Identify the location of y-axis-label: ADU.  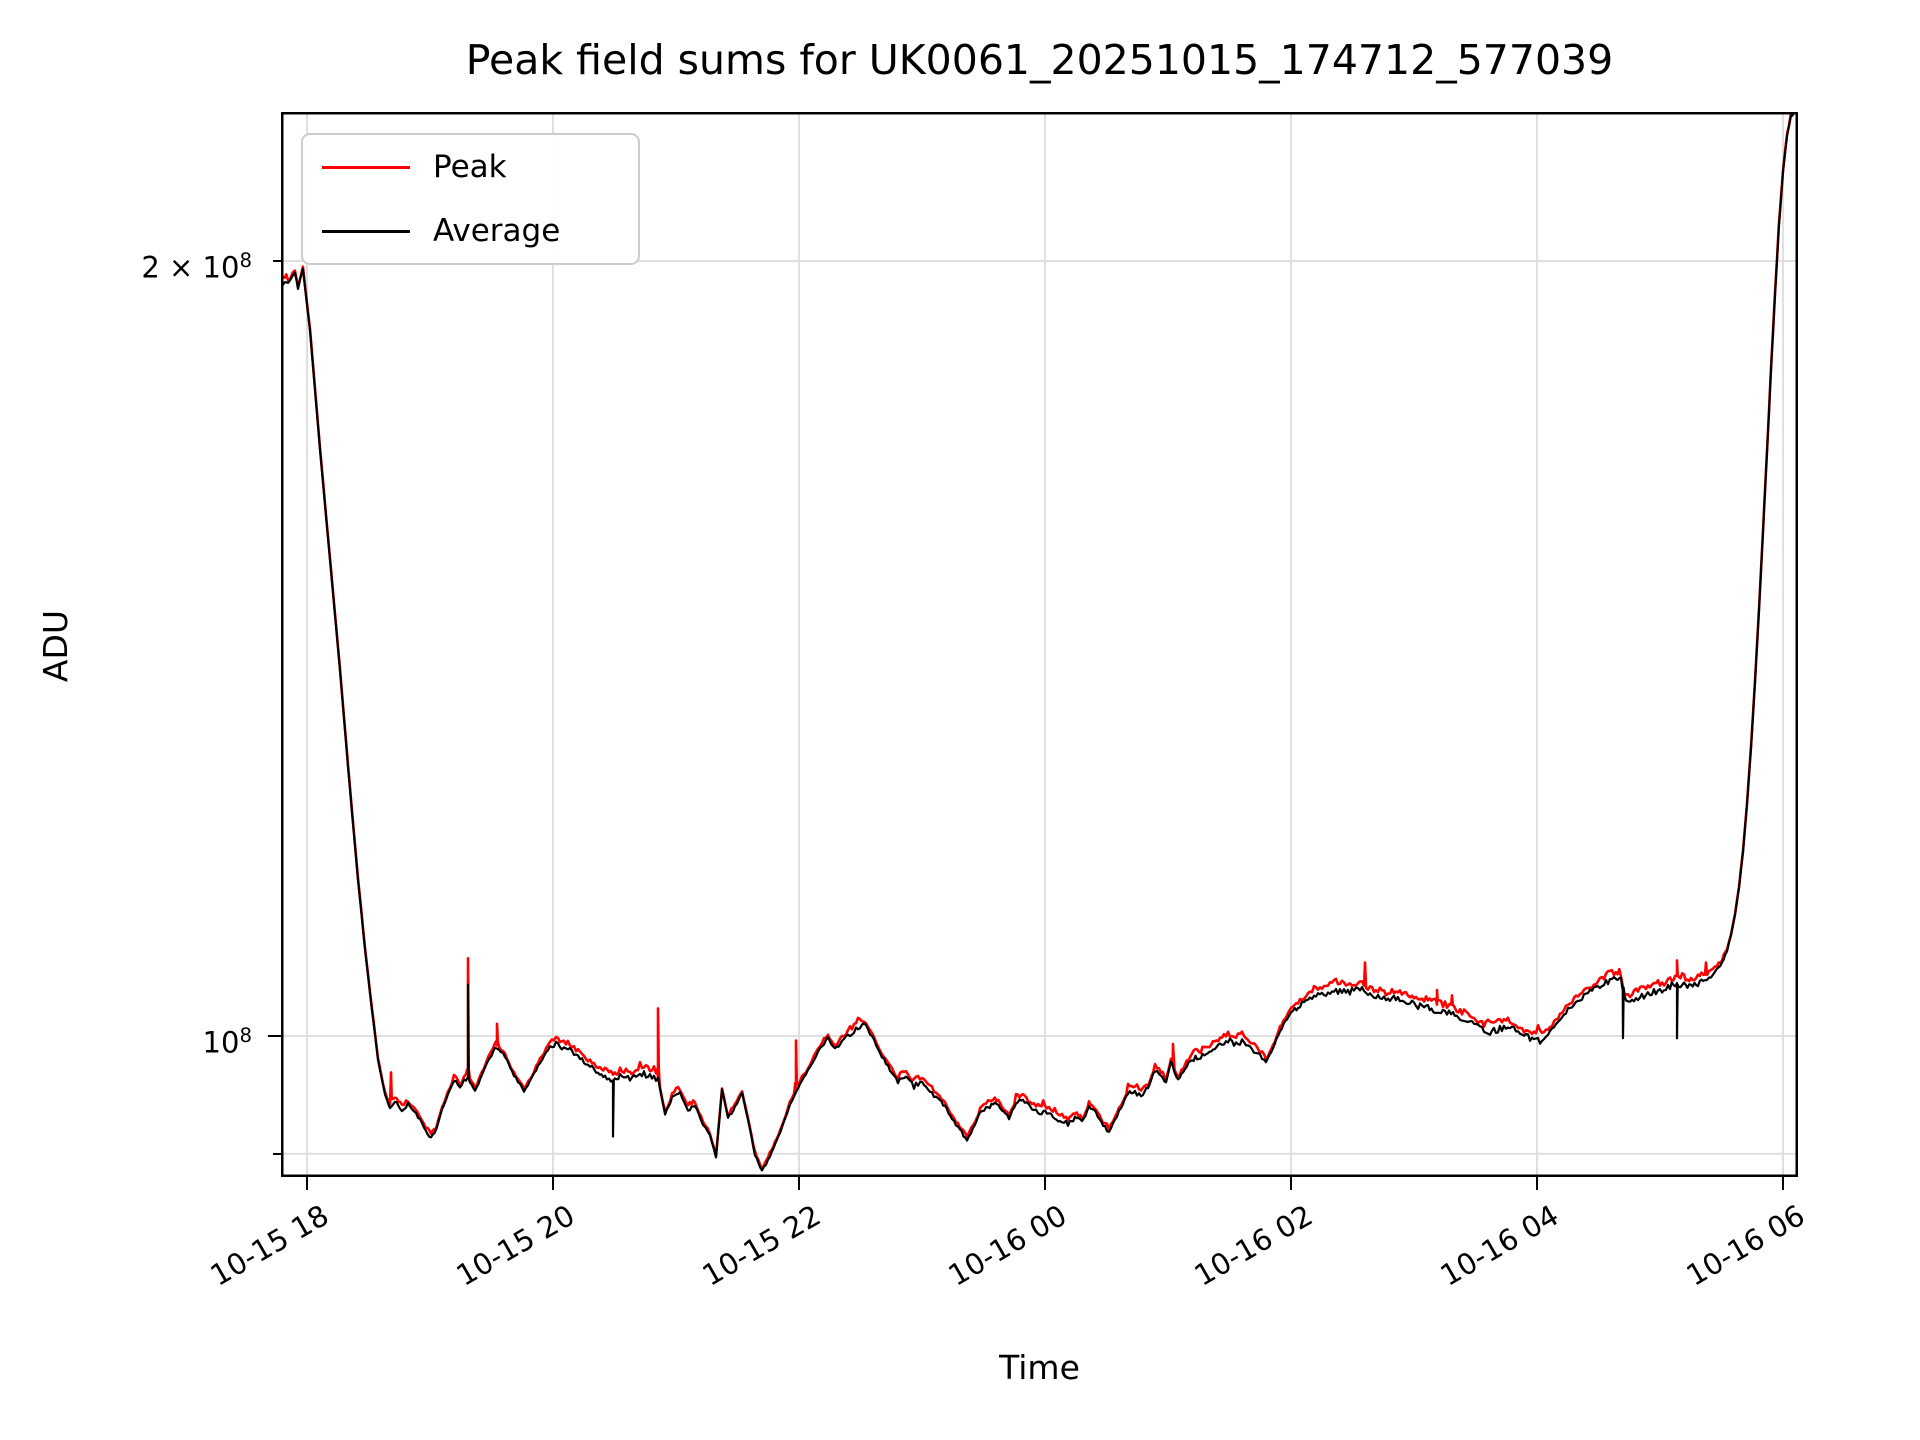
(55, 646).